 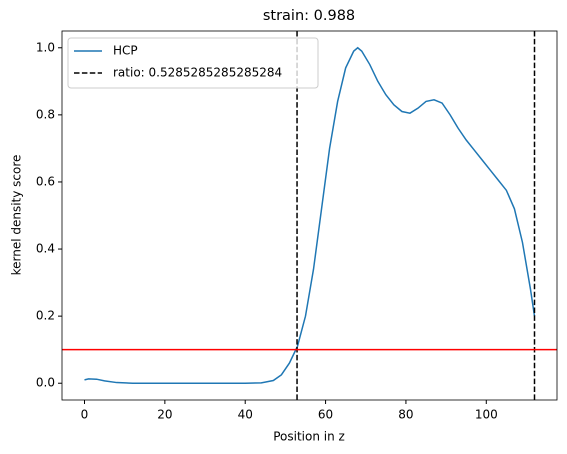 I want to click on x-tick-label: 0, so click(x=85, y=415).